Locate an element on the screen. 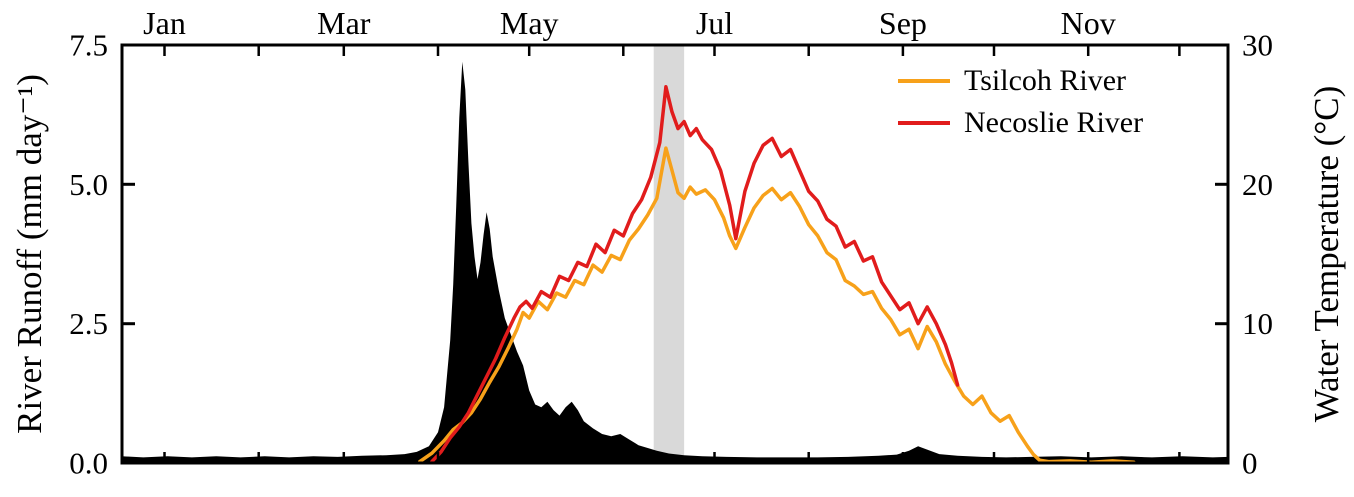 The height and width of the screenshot is (497, 1354). right-tick-label: 0 is located at coordinates (1250, 463).